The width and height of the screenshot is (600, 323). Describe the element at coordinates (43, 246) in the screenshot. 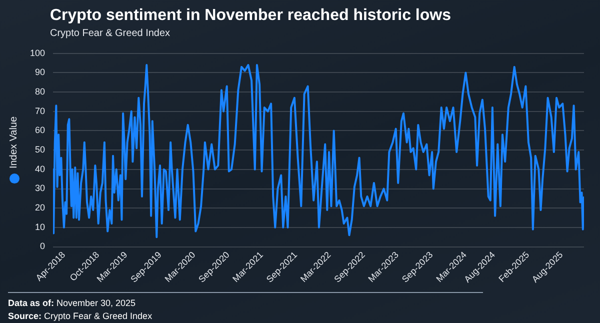

I see `y-tick-label: 0` at that location.